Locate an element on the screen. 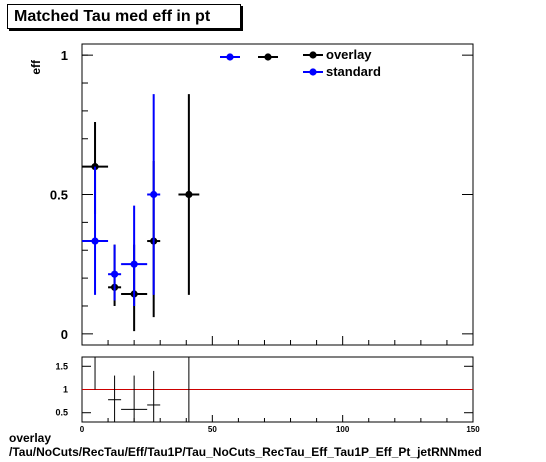  chart-title-box: Matched Tau med eff in pt is located at coordinates (124, 16).